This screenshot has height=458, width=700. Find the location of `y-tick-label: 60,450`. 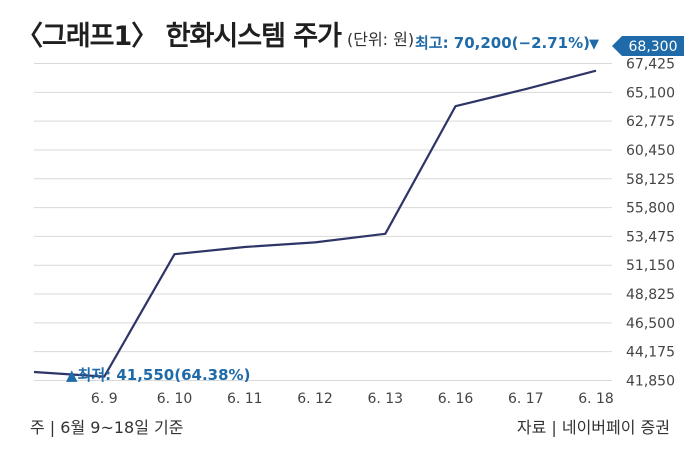

y-tick-label: 60,450 is located at coordinates (650, 151).